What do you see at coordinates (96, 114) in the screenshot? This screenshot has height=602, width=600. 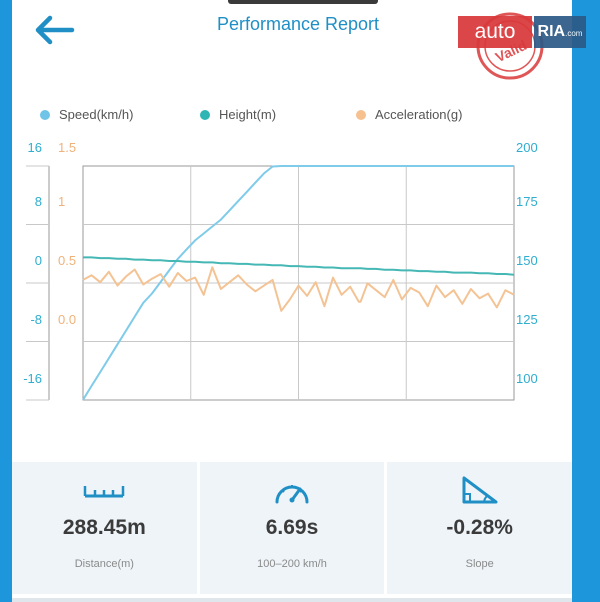 I see `legend-speed-label: Speed(km/h)` at bounding box center [96, 114].